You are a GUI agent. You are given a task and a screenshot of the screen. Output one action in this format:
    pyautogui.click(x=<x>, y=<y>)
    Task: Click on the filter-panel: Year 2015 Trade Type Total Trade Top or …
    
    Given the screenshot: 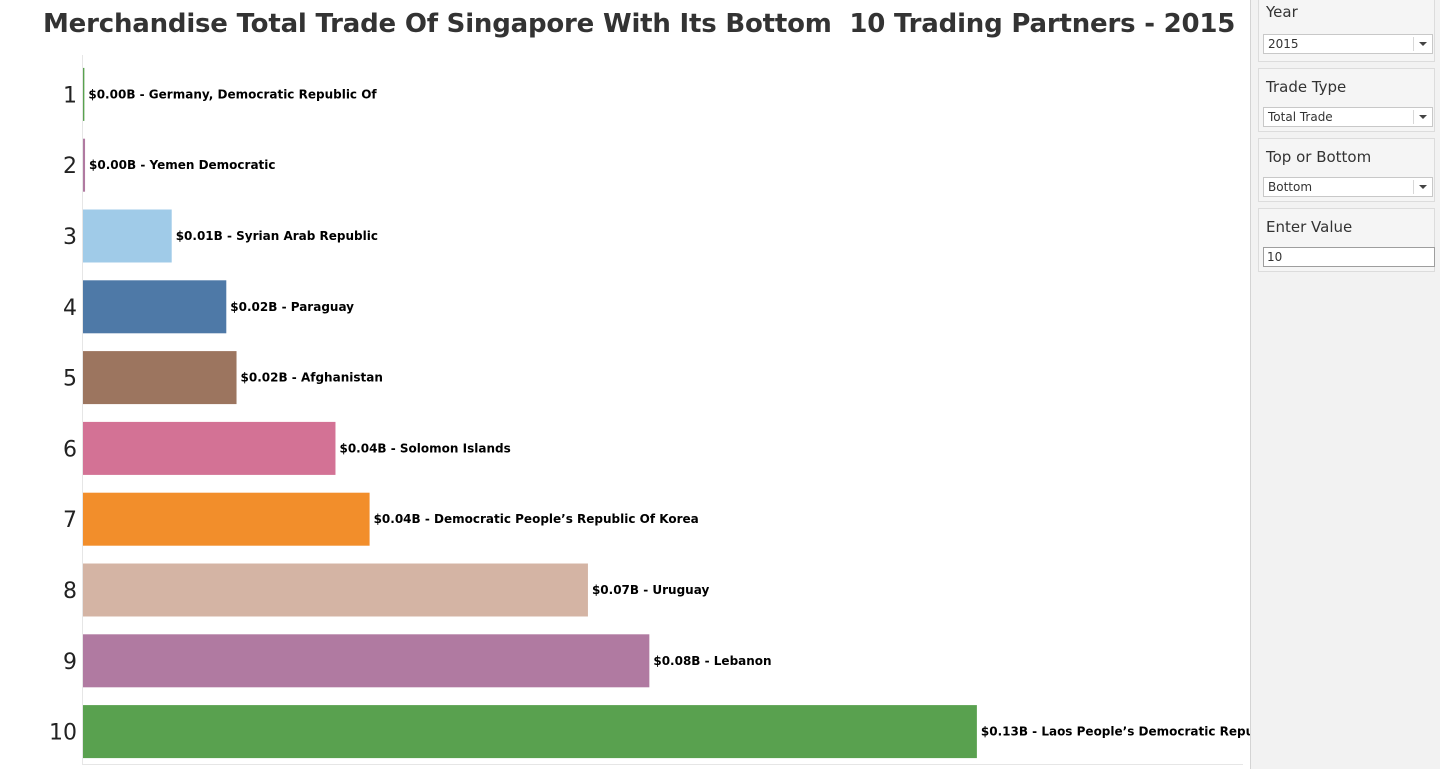 What is the action you would take?
    pyautogui.click(x=1345, y=384)
    